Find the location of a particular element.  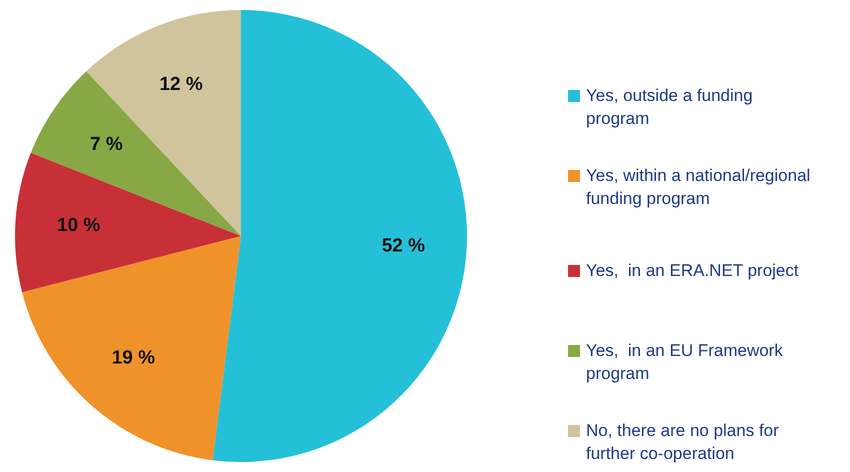

legend-label: Yes, within a national/regional funding program is located at coordinates (699, 187).